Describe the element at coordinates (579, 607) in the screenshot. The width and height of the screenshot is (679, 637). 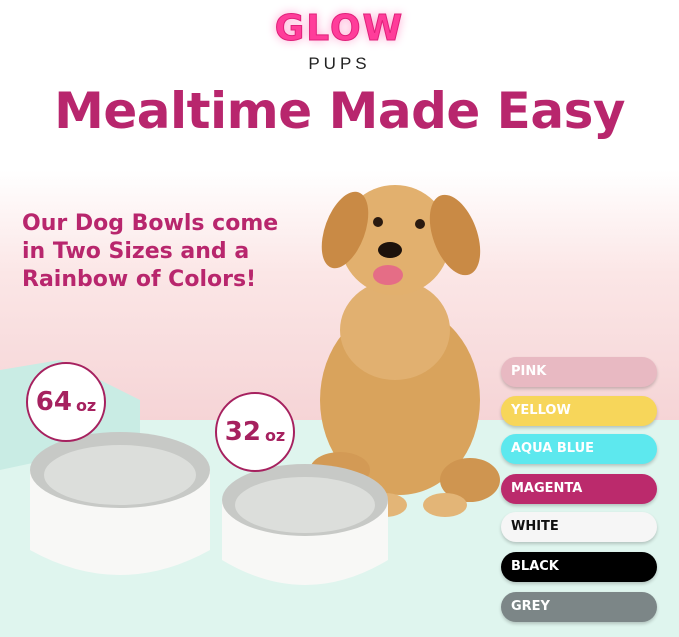
I see `color-option-grey: GREY` at that location.